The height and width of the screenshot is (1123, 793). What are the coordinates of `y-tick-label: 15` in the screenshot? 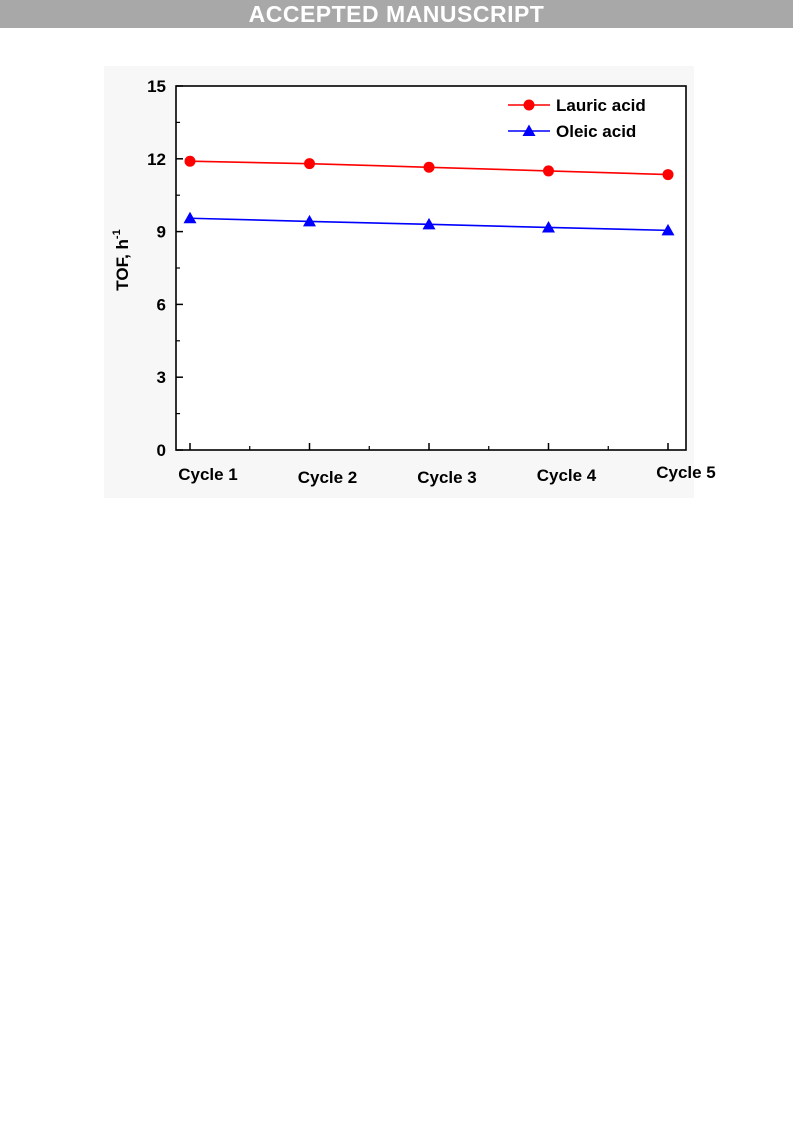 It's located at (156, 86).